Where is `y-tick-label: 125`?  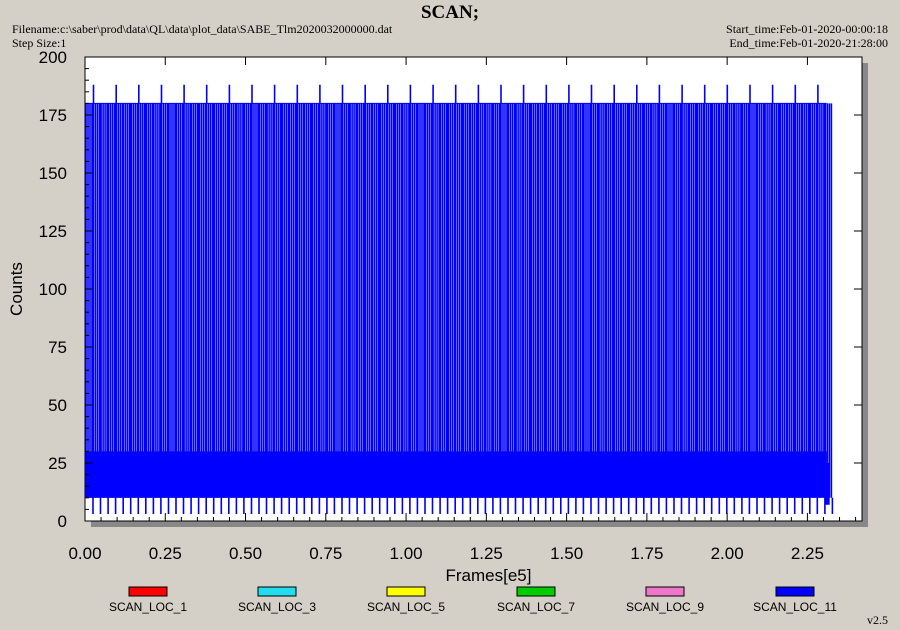
y-tick-label: 125 is located at coordinates (53, 231).